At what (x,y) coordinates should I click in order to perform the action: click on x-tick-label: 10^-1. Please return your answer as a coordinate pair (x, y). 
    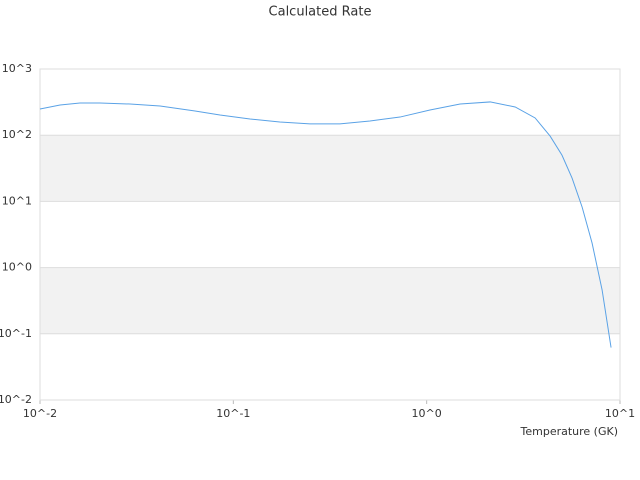
    Looking at the image, I should click on (233, 413).